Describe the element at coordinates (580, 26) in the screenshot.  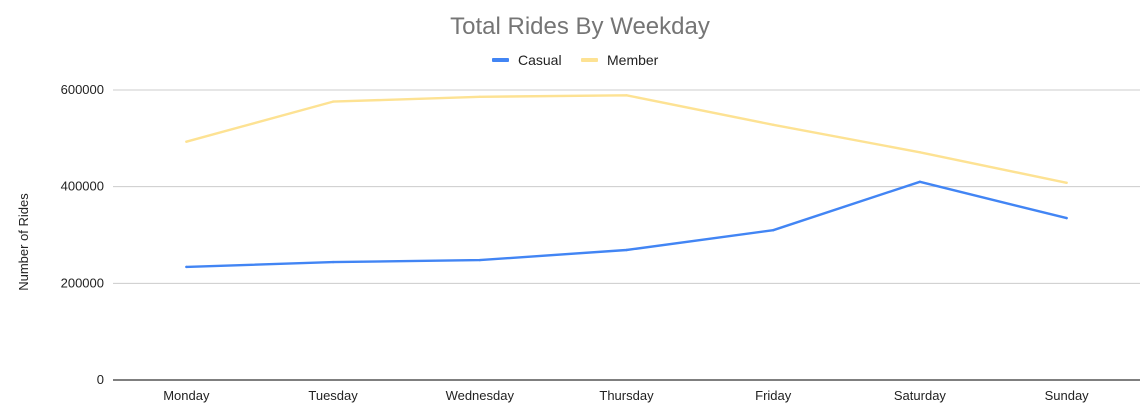
I see `chart-title: Total Rides By Weekday` at that location.